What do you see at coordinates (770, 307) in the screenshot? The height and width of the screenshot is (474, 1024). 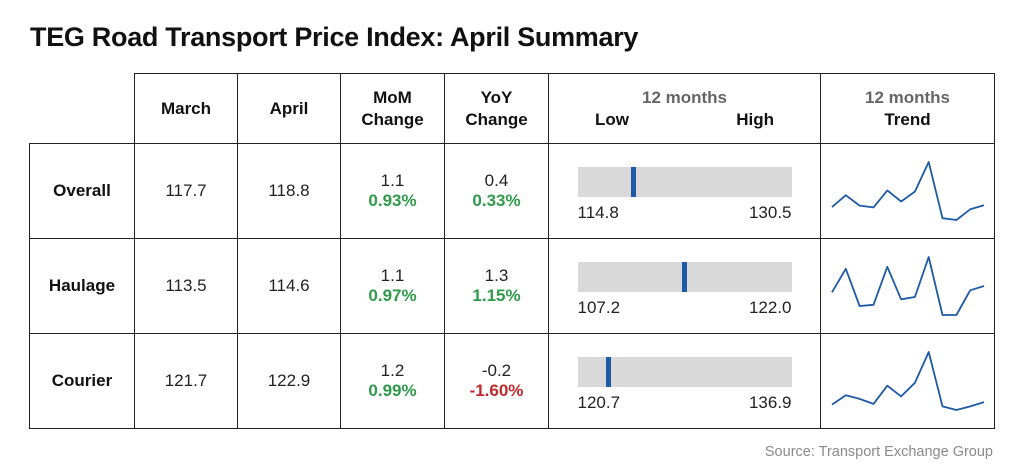 I see `range-high-value: 122.0` at bounding box center [770, 307].